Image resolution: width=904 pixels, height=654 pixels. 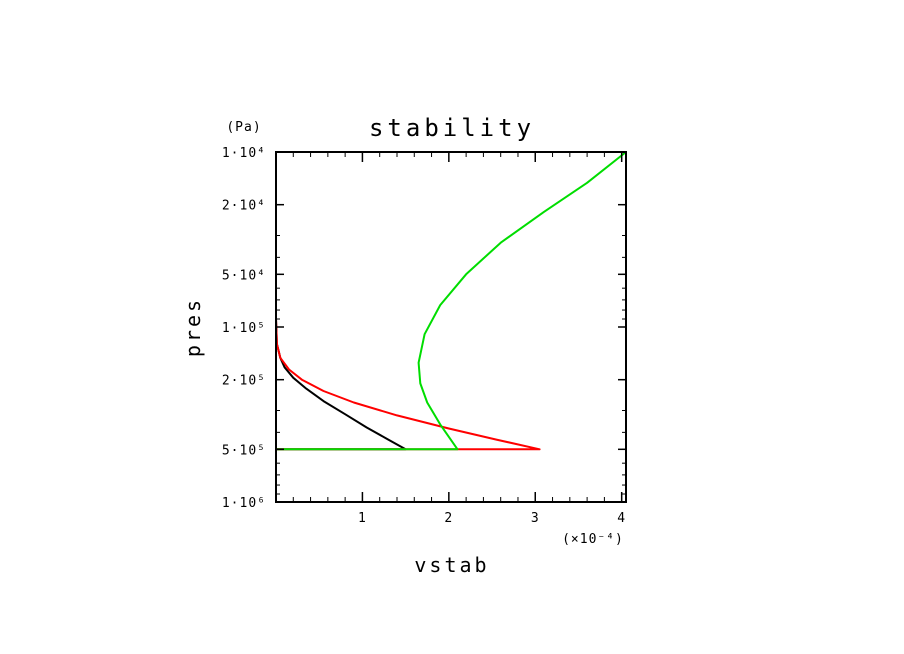 I want to click on y-tick-label: 5·10⁵, so click(x=244, y=450).